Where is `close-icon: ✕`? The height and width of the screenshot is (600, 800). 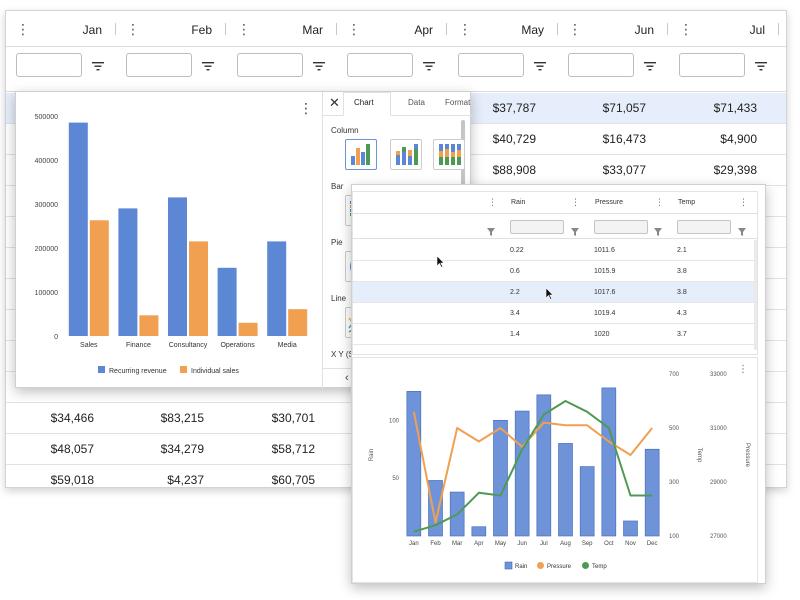 close-icon: ✕ is located at coordinates (334, 102).